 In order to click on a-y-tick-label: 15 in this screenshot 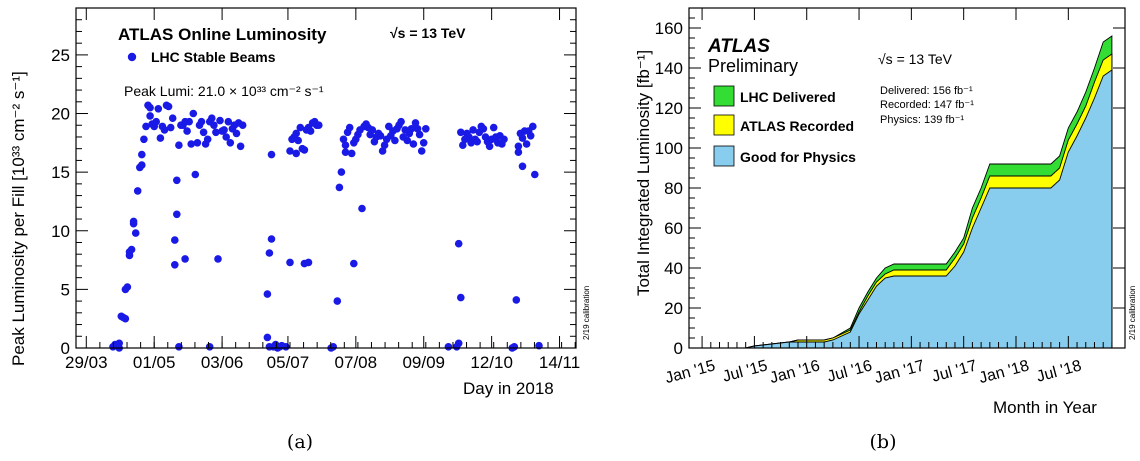, I will do `click(60, 172)`.